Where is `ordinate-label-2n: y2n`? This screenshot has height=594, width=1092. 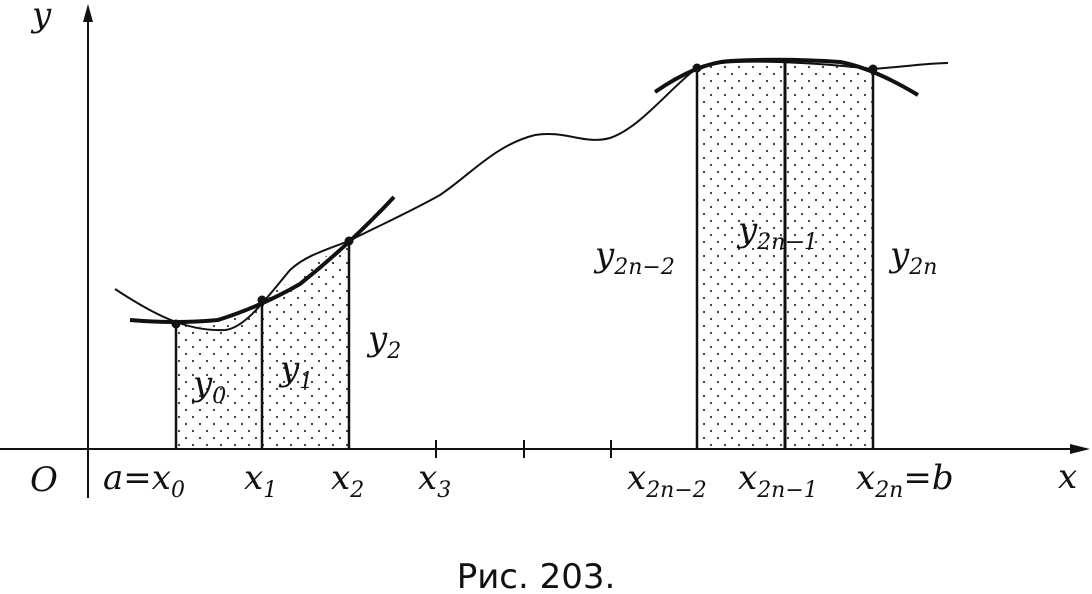
ordinate-label-2n: y2n is located at coordinates (912, 257).